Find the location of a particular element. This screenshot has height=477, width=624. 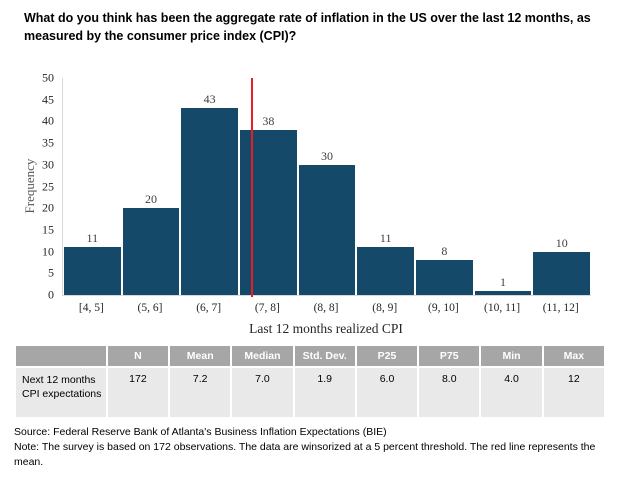

y-tick-label: 45 is located at coordinates (48, 99).